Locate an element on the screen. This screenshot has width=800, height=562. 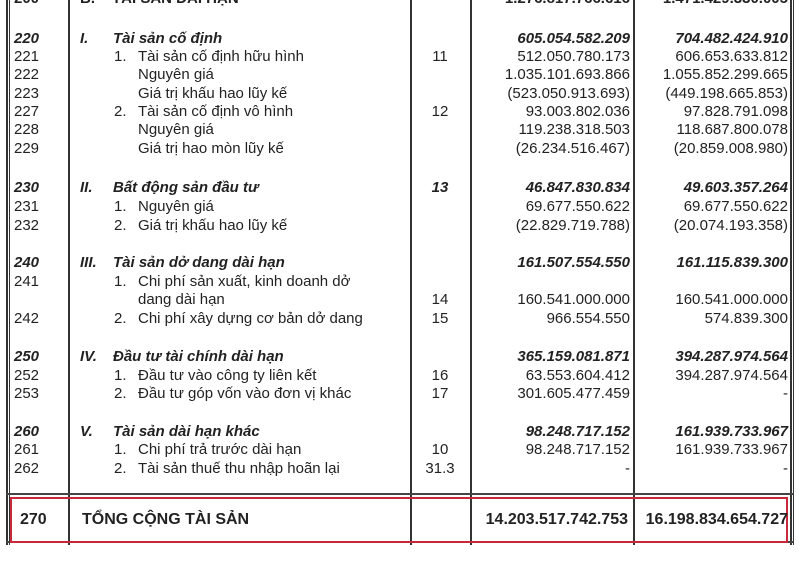
table-border-left-inner is located at coordinates (9, 272).